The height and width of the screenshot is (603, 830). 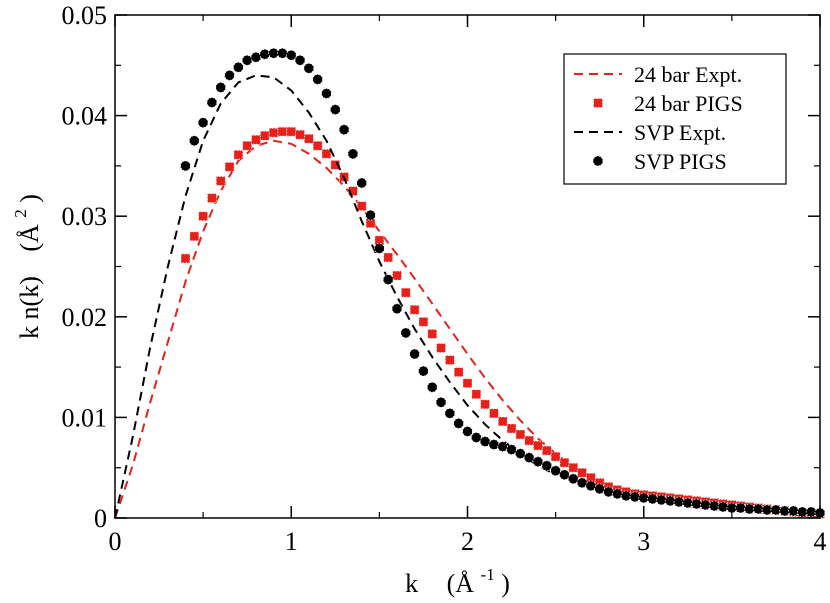 What do you see at coordinates (820, 541) in the screenshot?
I see `x-tick-label: 4` at bounding box center [820, 541].